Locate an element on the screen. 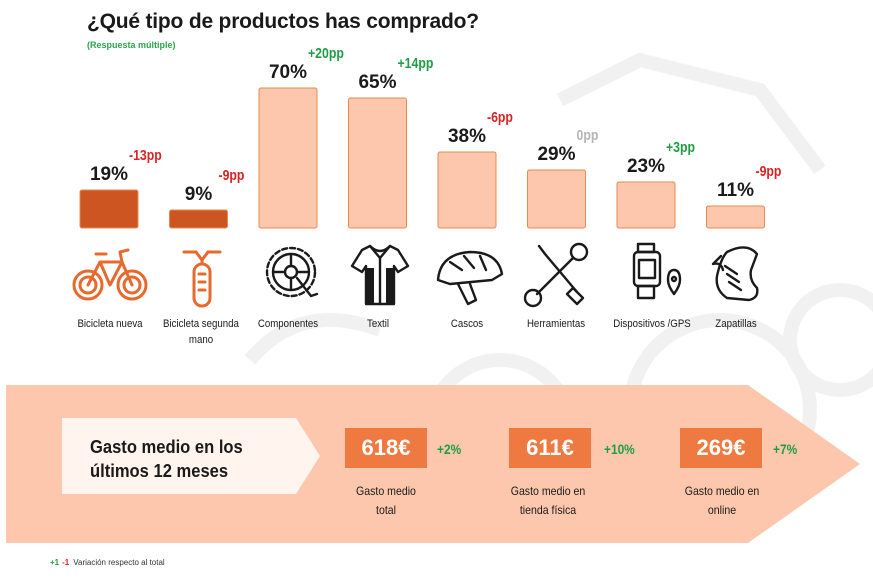 This screenshot has height=581, width=873. spending-title-line2: últimos 12 meses is located at coordinates (159, 471).